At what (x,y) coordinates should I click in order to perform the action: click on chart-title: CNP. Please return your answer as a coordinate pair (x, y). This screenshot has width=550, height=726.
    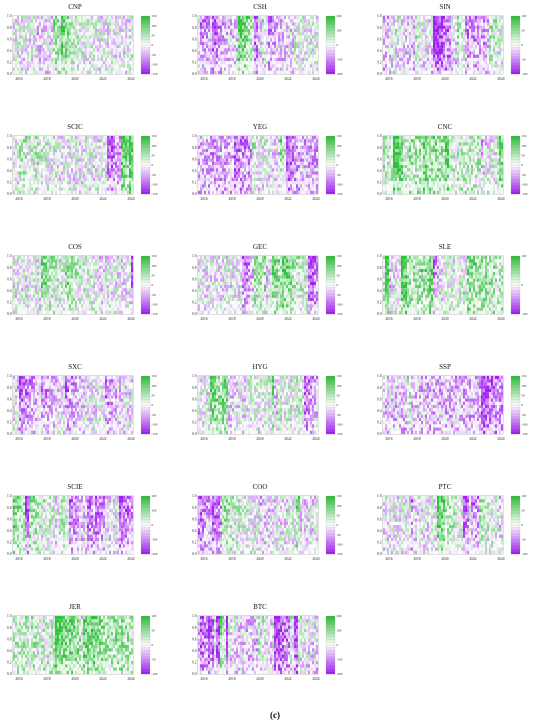
    Looking at the image, I should click on (75, 7).